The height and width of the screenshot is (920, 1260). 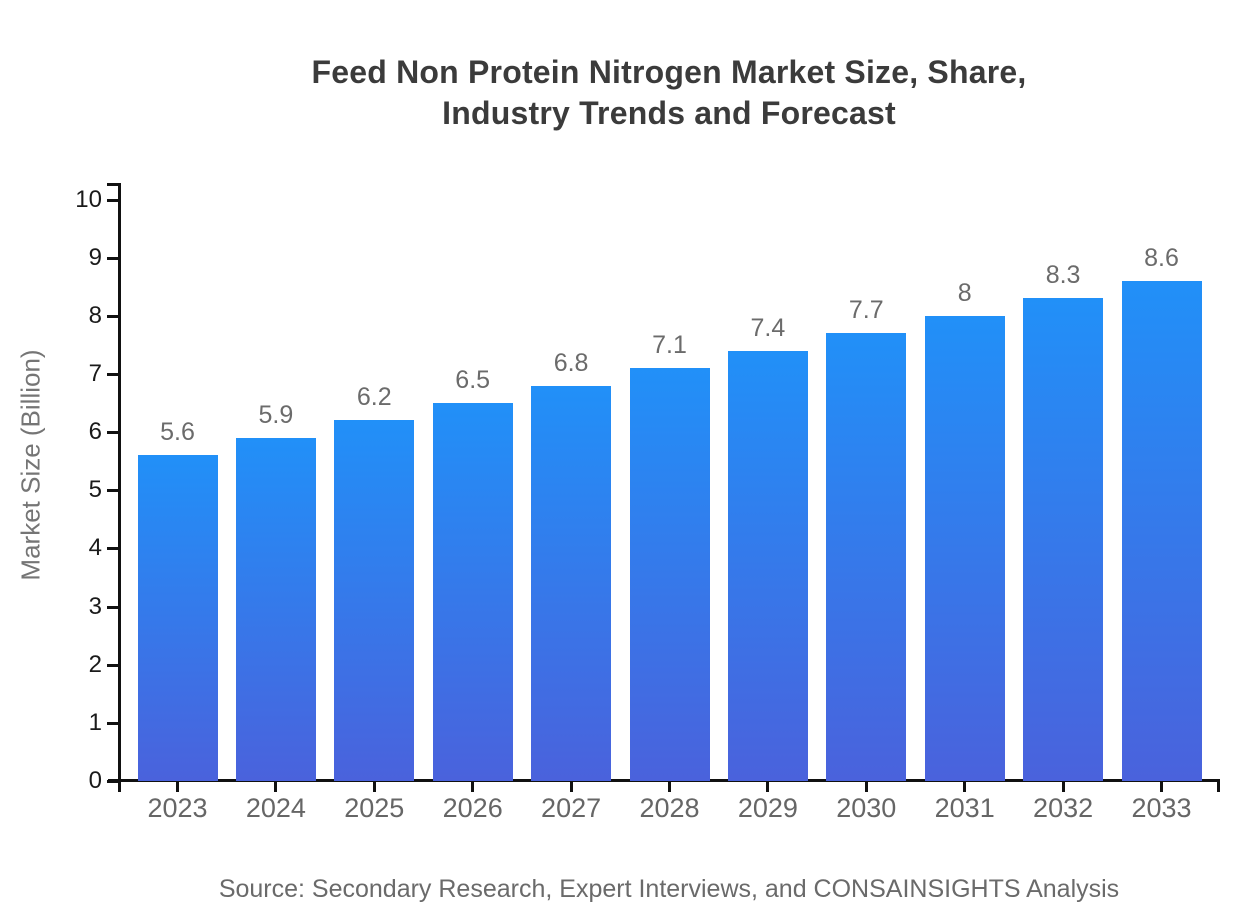 What do you see at coordinates (571, 362) in the screenshot?
I see `bar-value-label: 6.8` at bounding box center [571, 362].